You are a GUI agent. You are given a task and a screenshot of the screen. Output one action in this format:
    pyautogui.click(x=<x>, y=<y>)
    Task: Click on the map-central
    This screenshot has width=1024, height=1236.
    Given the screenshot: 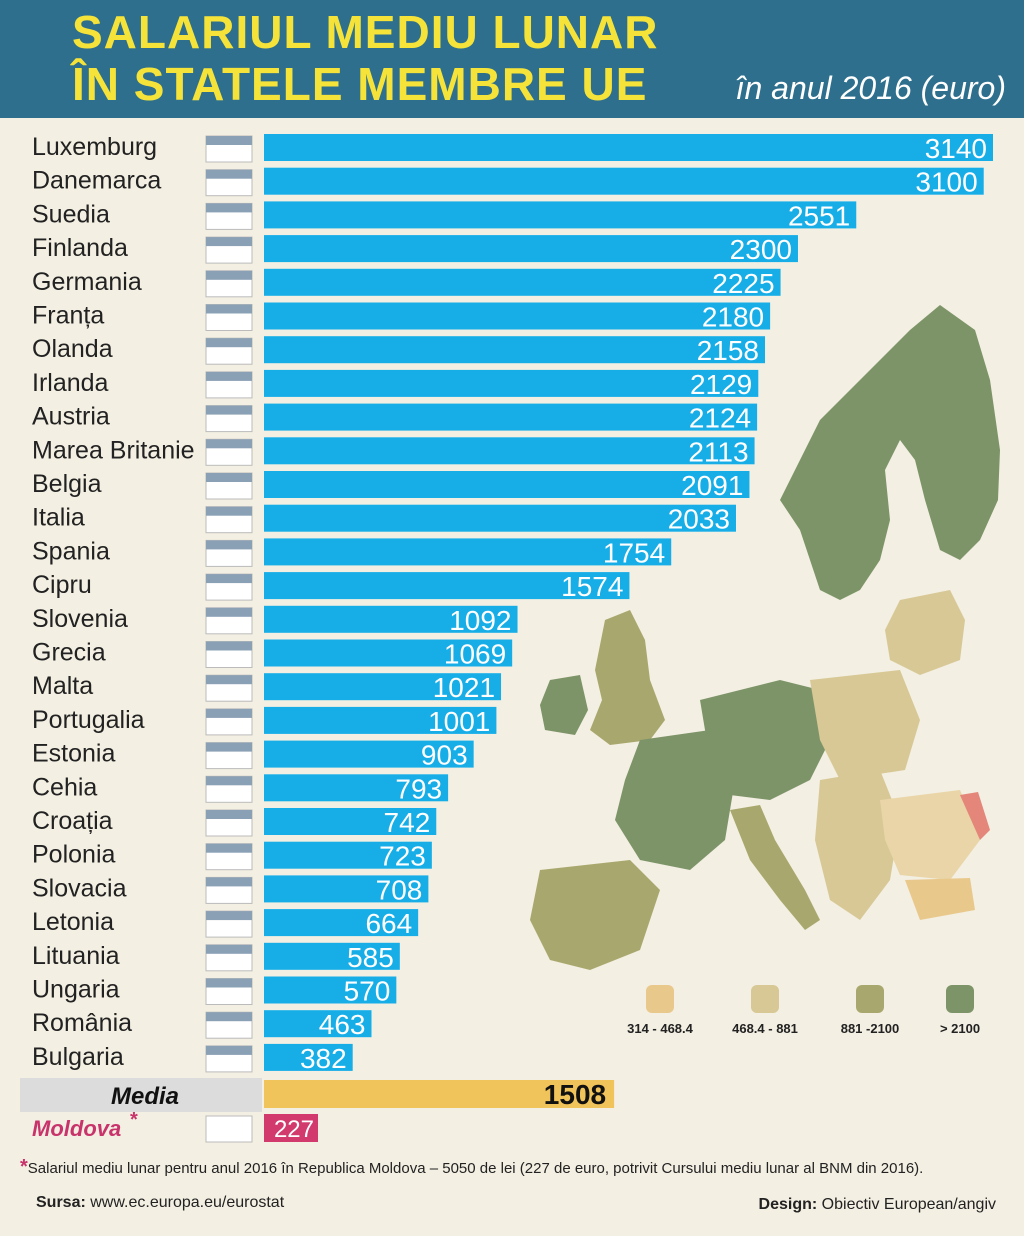 What is the action you would take?
    pyautogui.click(x=765, y=740)
    